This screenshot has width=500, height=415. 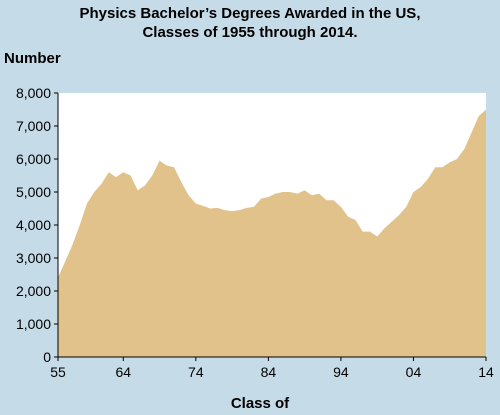 What do you see at coordinates (249, 32) in the screenshot?
I see `chart-subtitle: Classes of 1955 through 2014.` at bounding box center [249, 32].